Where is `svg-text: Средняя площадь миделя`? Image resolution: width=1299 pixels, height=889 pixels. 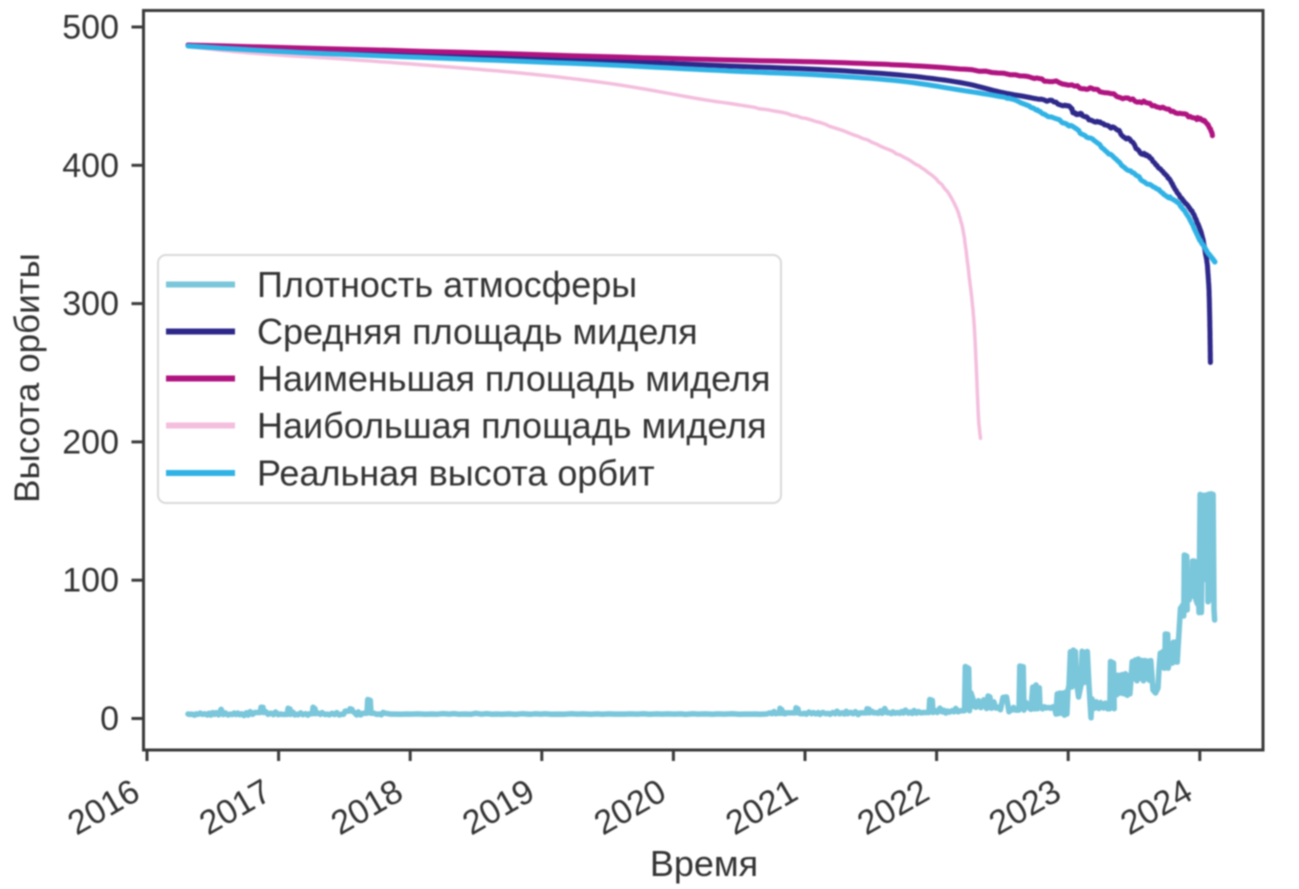
svg-text: Средняя площадь миделя is located at coordinates (477, 331).